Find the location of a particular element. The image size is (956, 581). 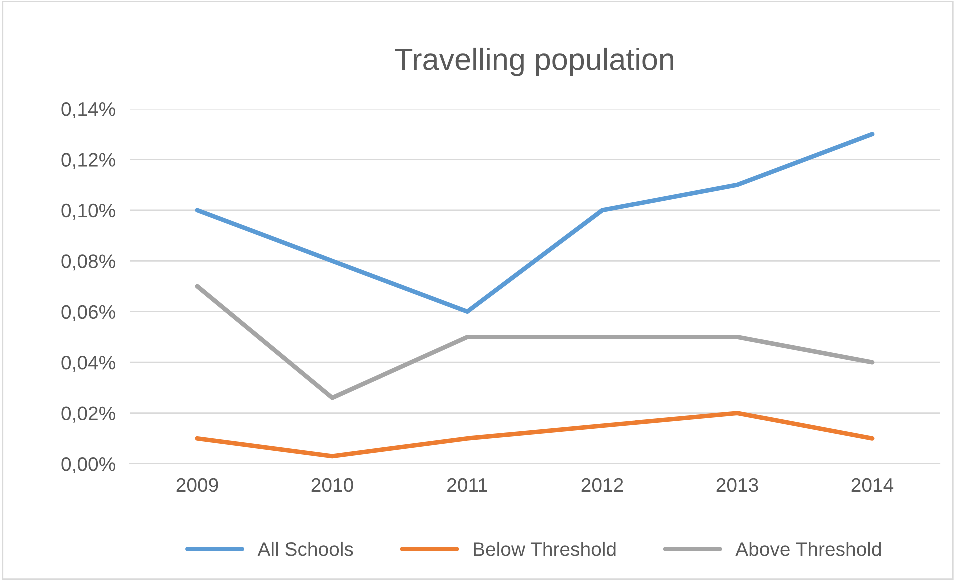

x-tick-label: 2014 is located at coordinates (873, 485).